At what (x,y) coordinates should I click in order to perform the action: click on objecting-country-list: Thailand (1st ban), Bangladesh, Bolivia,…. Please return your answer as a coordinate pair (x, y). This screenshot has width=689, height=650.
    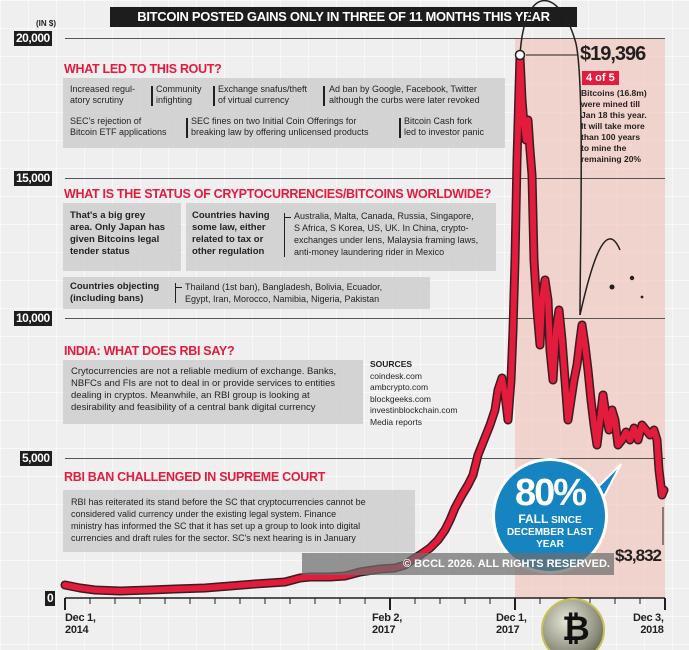
    Looking at the image, I should click on (284, 293).